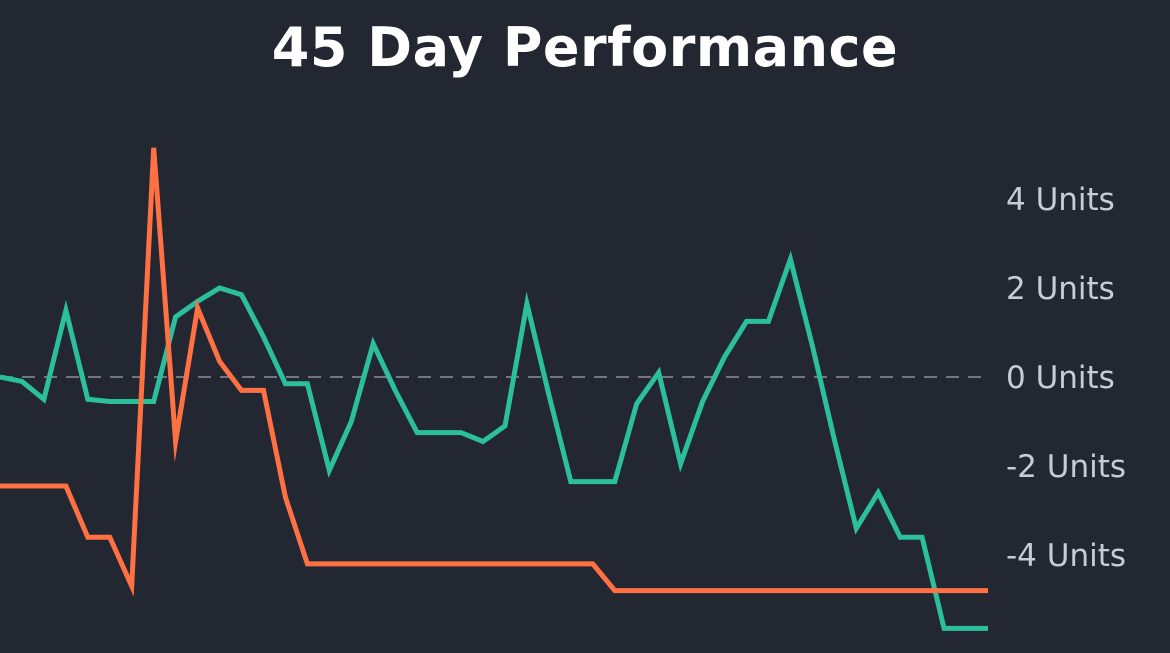 The width and height of the screenshot is (1170, 653). I want to click on y-axis-ticks: 4 Units 2 Units 0 Units -2 Units -4 Units, so click(1066, 378).